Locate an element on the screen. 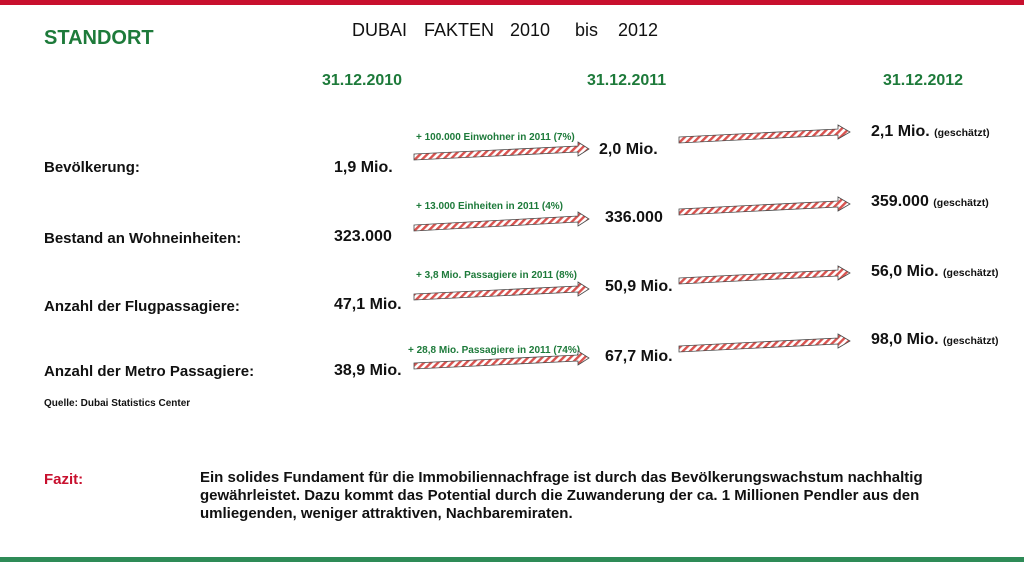  row-label-population: Bevölkerung: is located at coordinates (92, 167).